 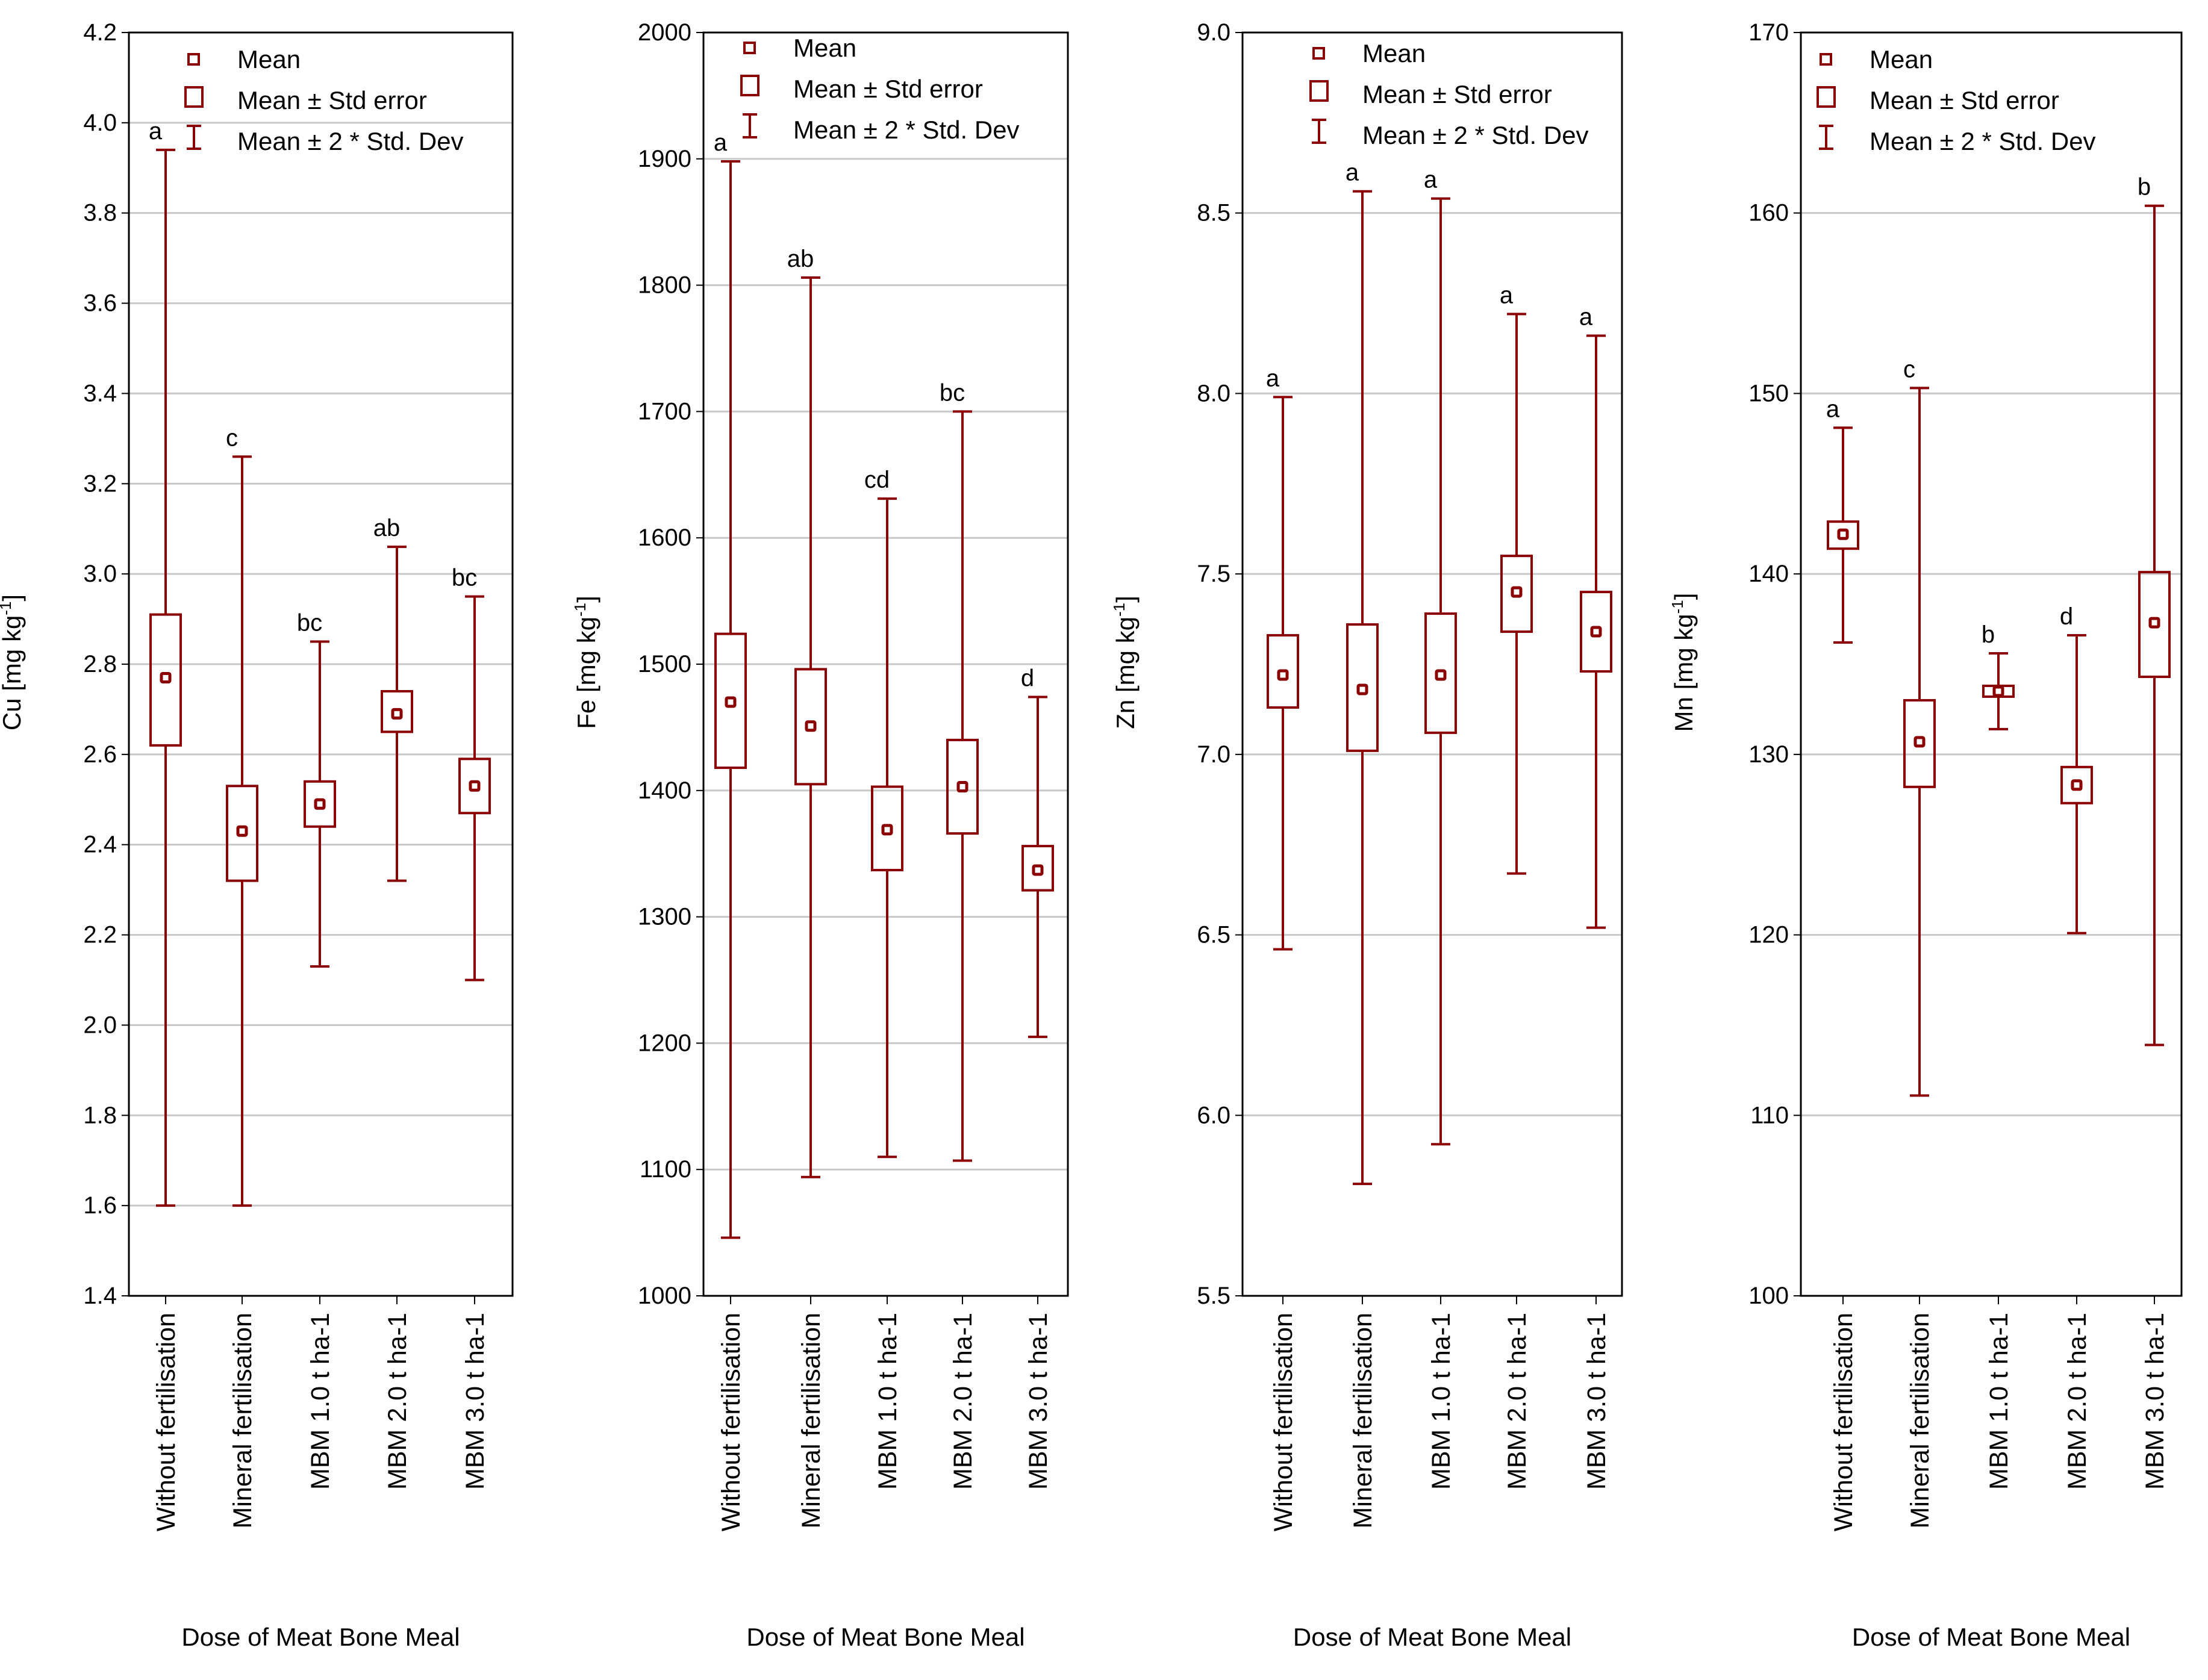 What do you see at coordinates (100, 1025) in the screenshot?
I see `y-tick-label: 2.0` at bounding box center [100, 1025].